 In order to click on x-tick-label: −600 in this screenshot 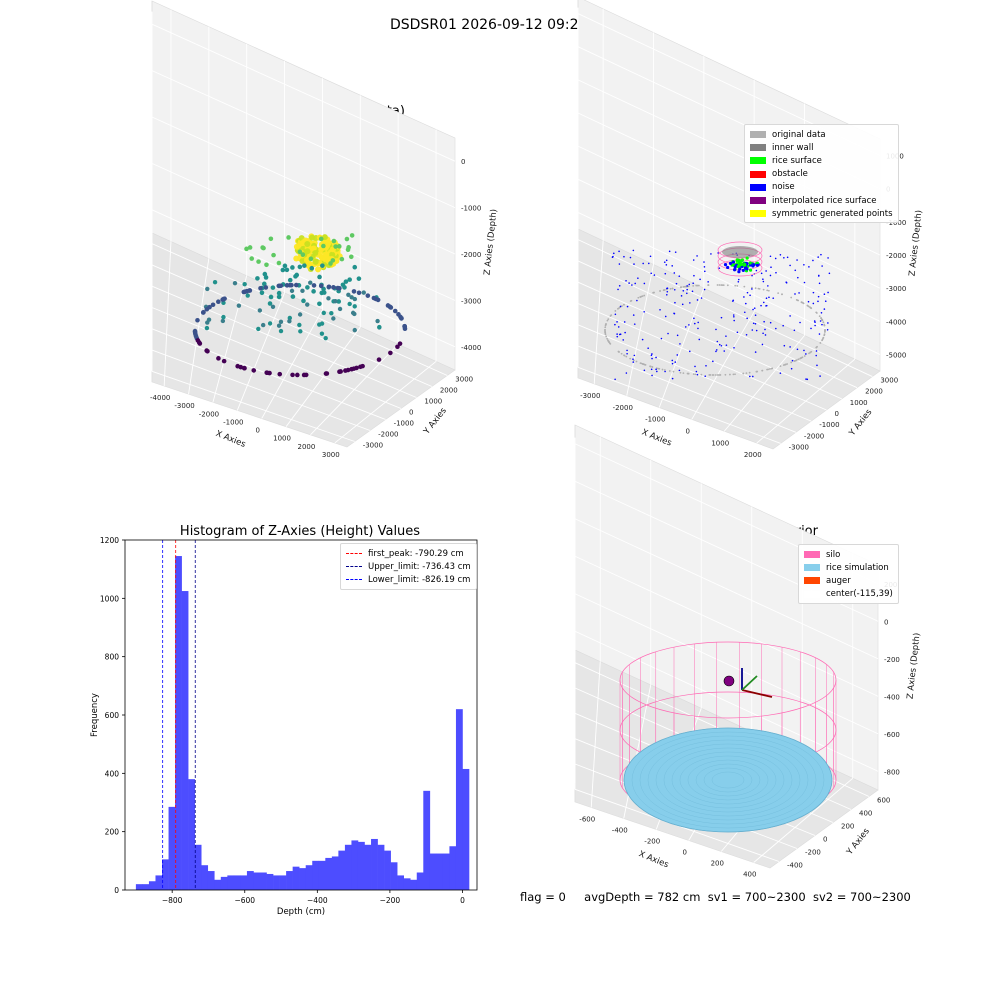, I will do `click(244, 900)`.